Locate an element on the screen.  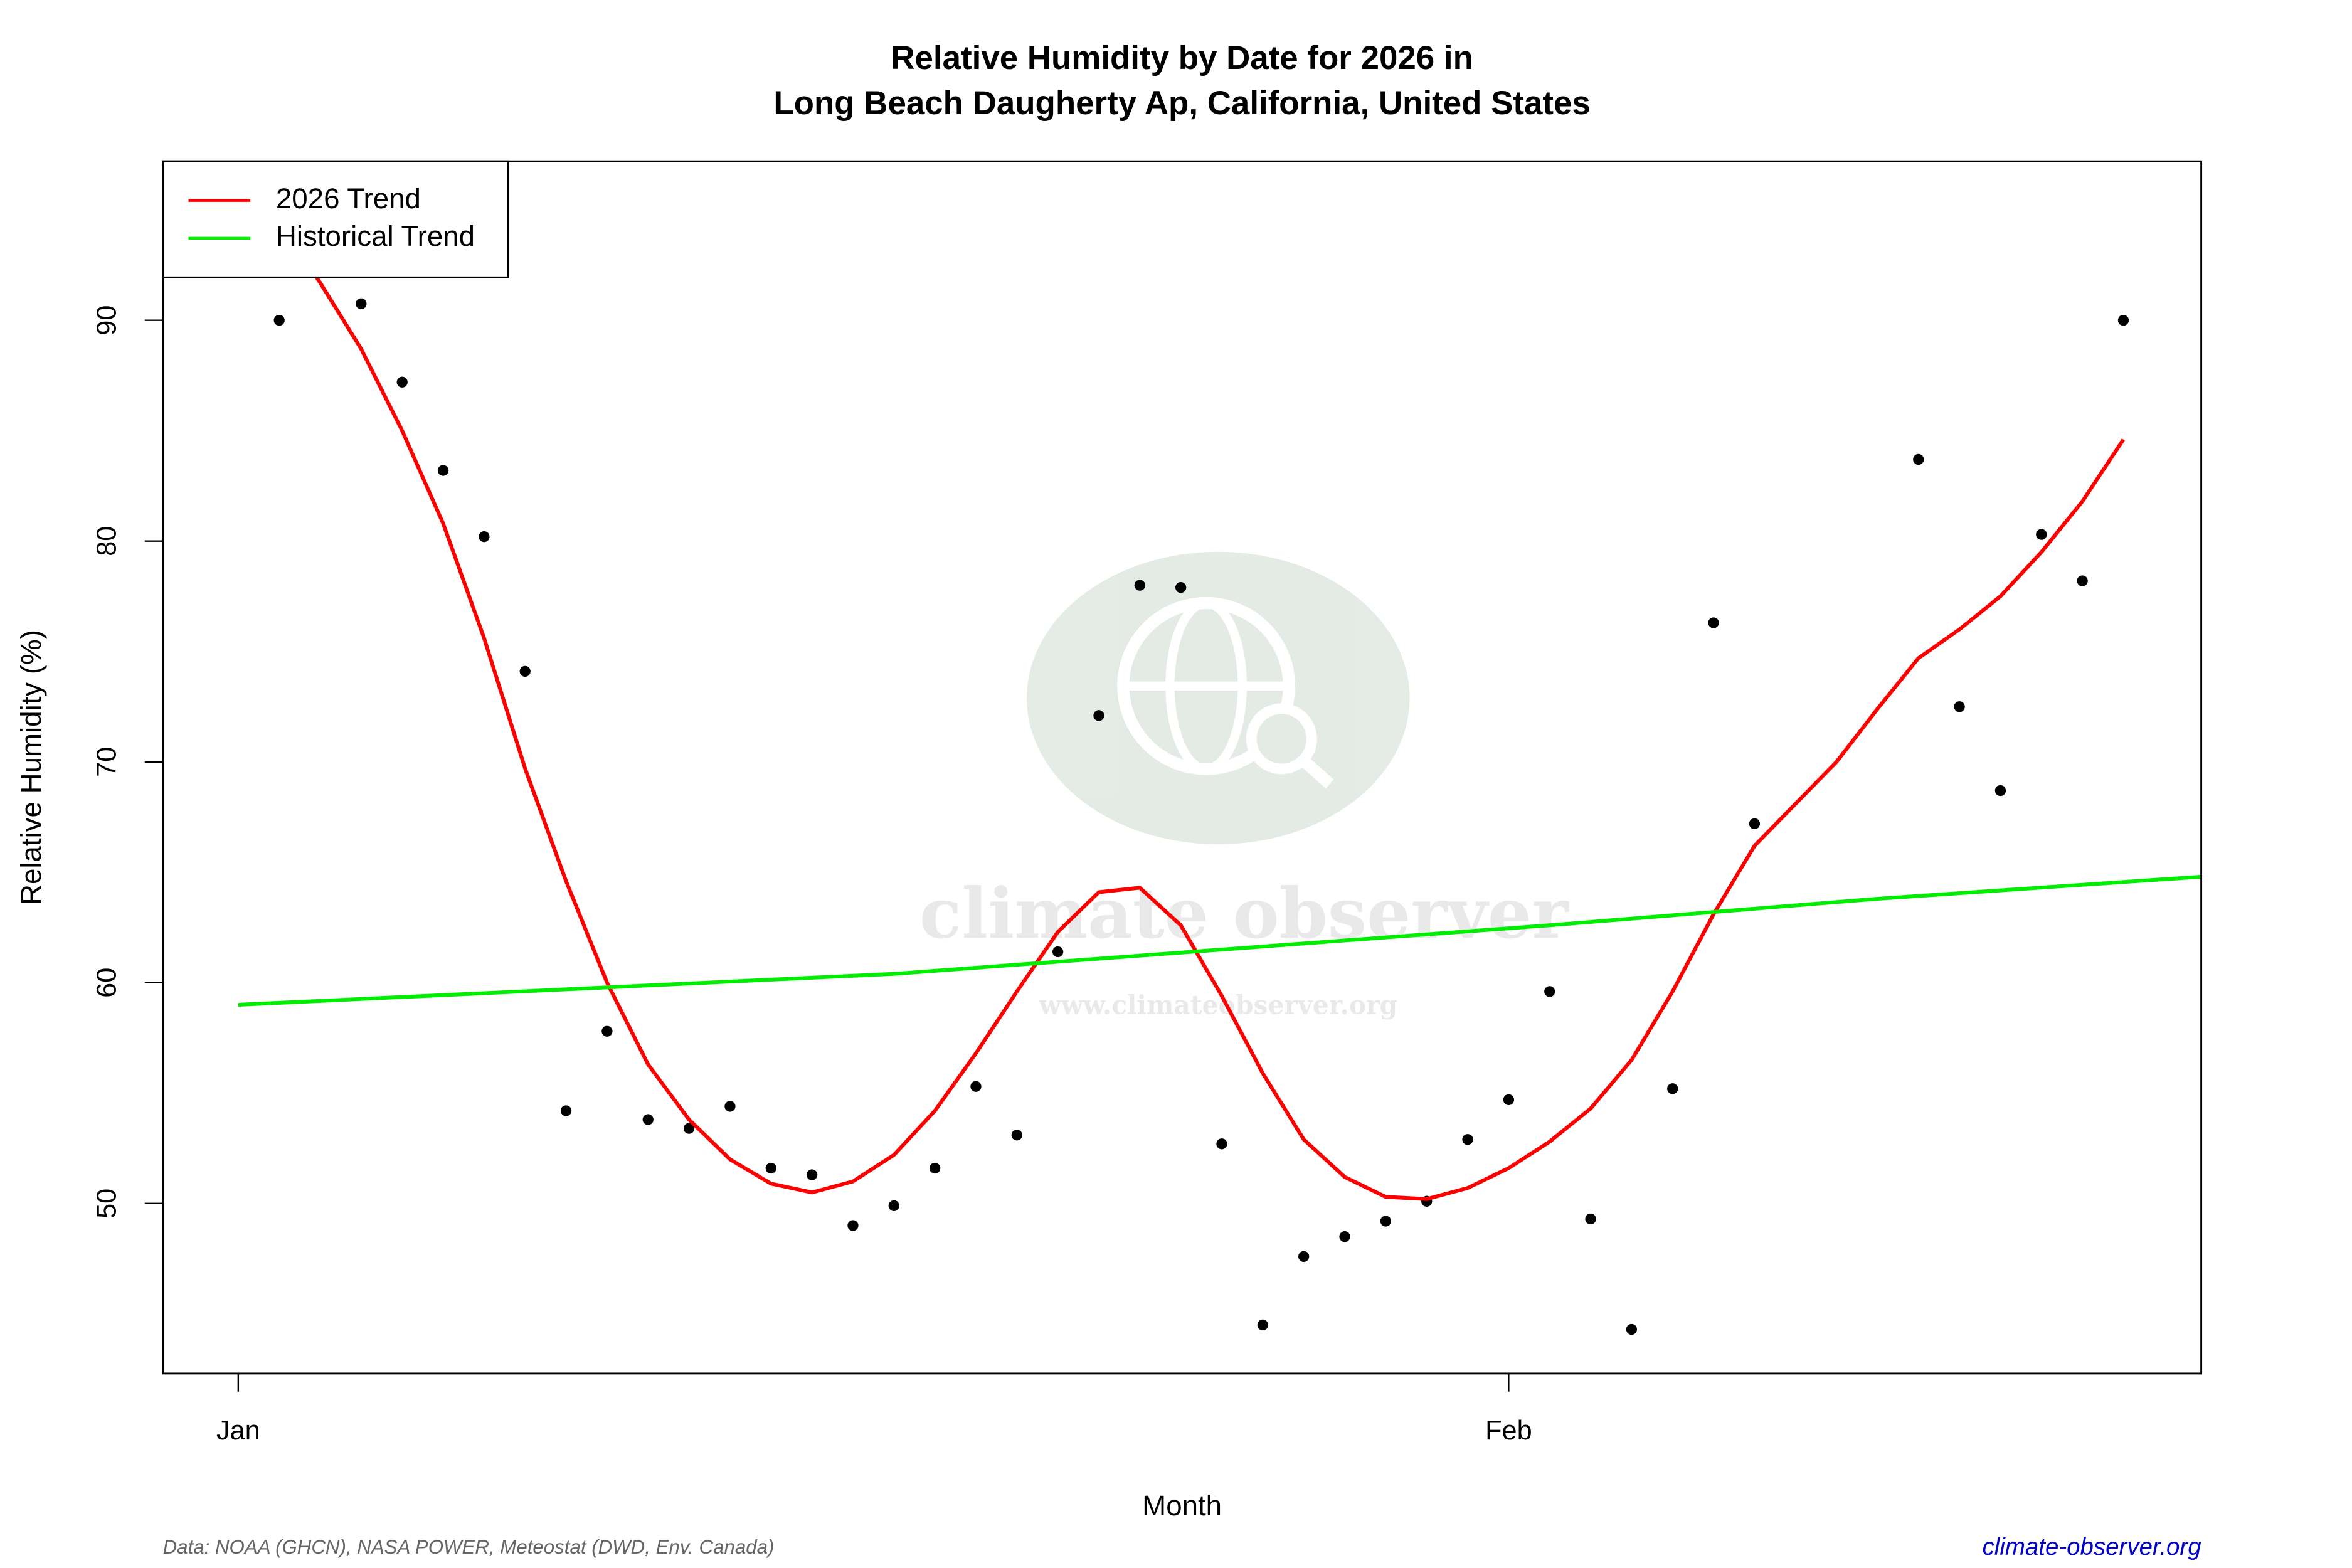
legend-label: Historical Trend is located at coordinates (375, 236).